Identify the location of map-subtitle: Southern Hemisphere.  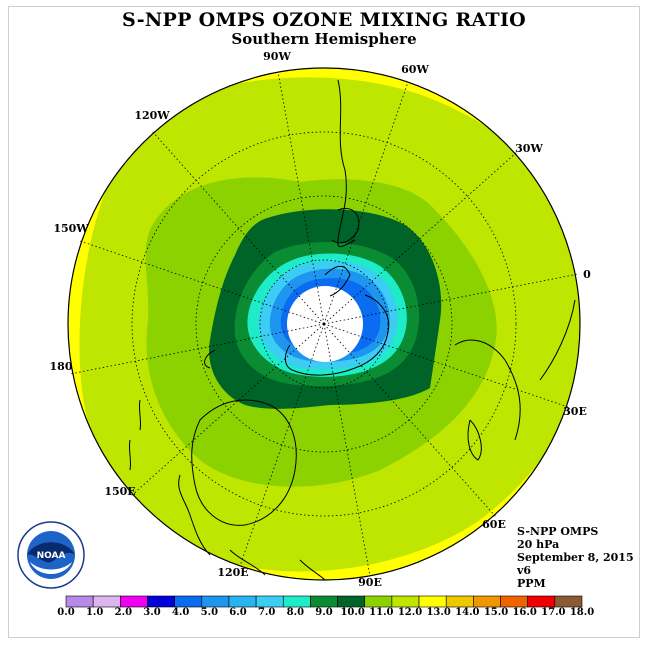
(324, 39).